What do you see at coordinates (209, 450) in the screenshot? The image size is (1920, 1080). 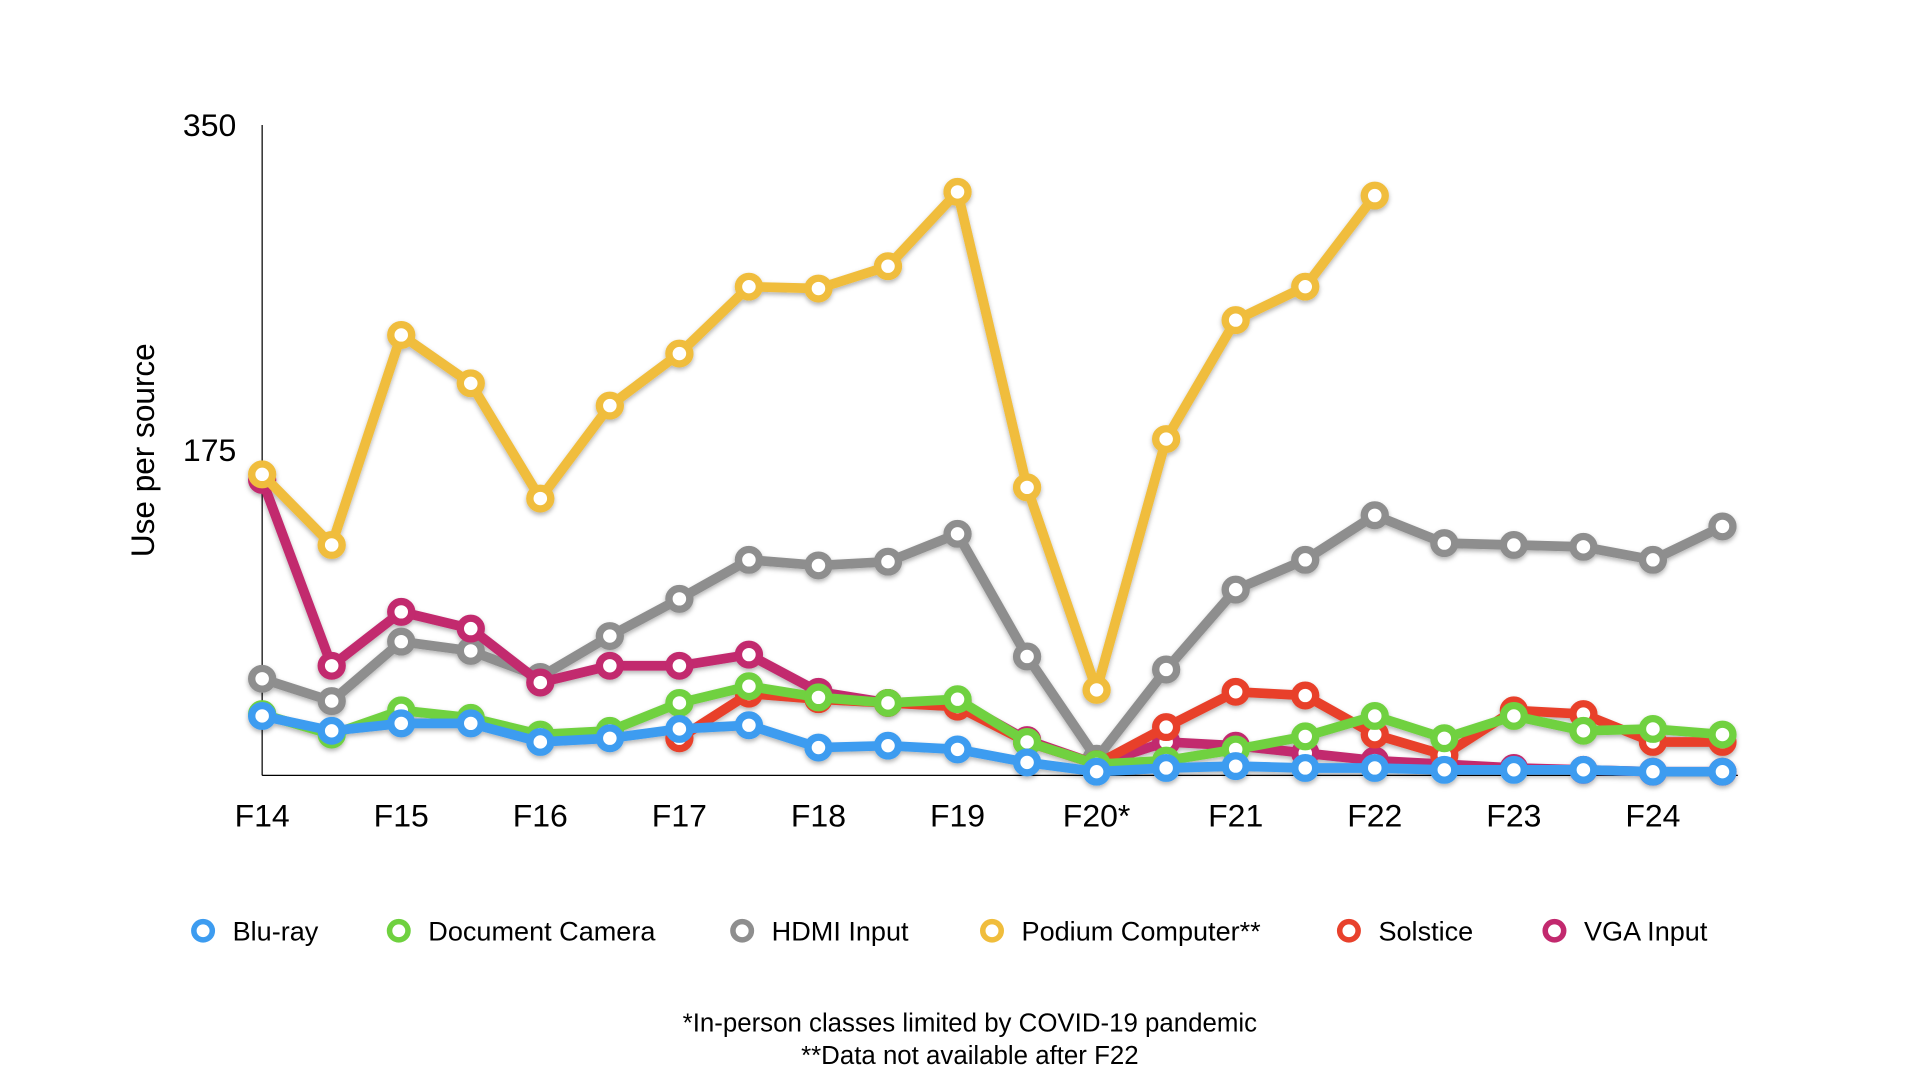 I see `y-tick-label: 175` at bounding box center [209, 450].